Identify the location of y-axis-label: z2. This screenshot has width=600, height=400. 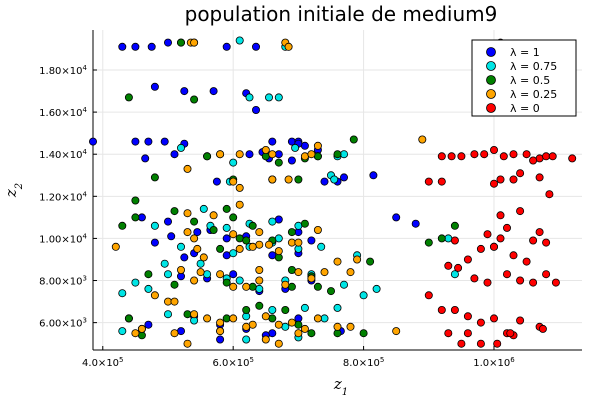
(13, 190).